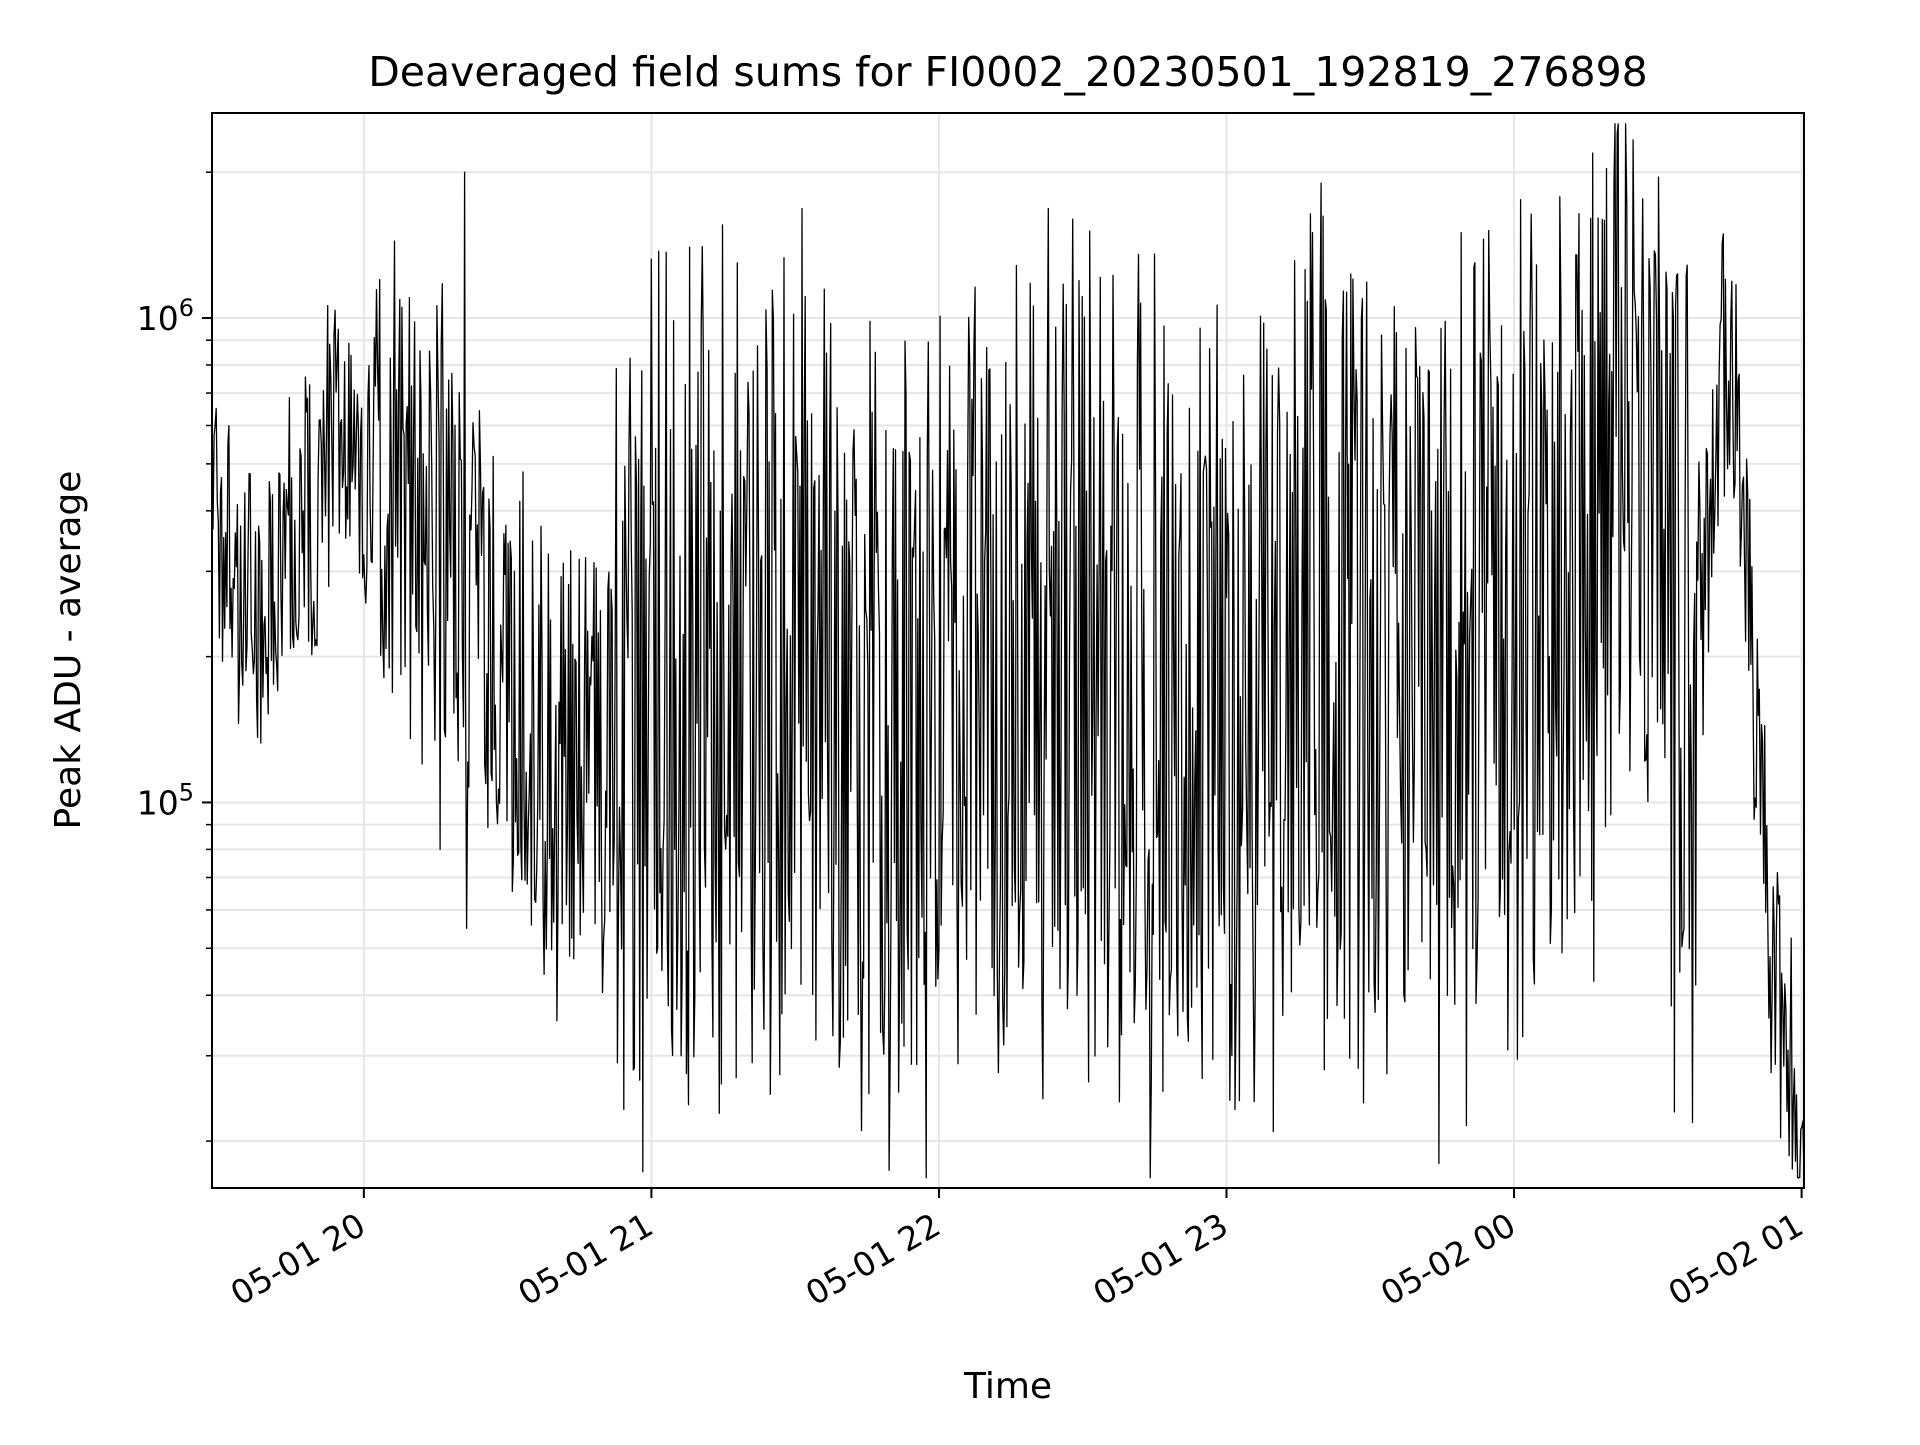 The height and width of the screenshot is (1445, 1920). I want to click on y-tick-exponent: 6, so click(186, 308).